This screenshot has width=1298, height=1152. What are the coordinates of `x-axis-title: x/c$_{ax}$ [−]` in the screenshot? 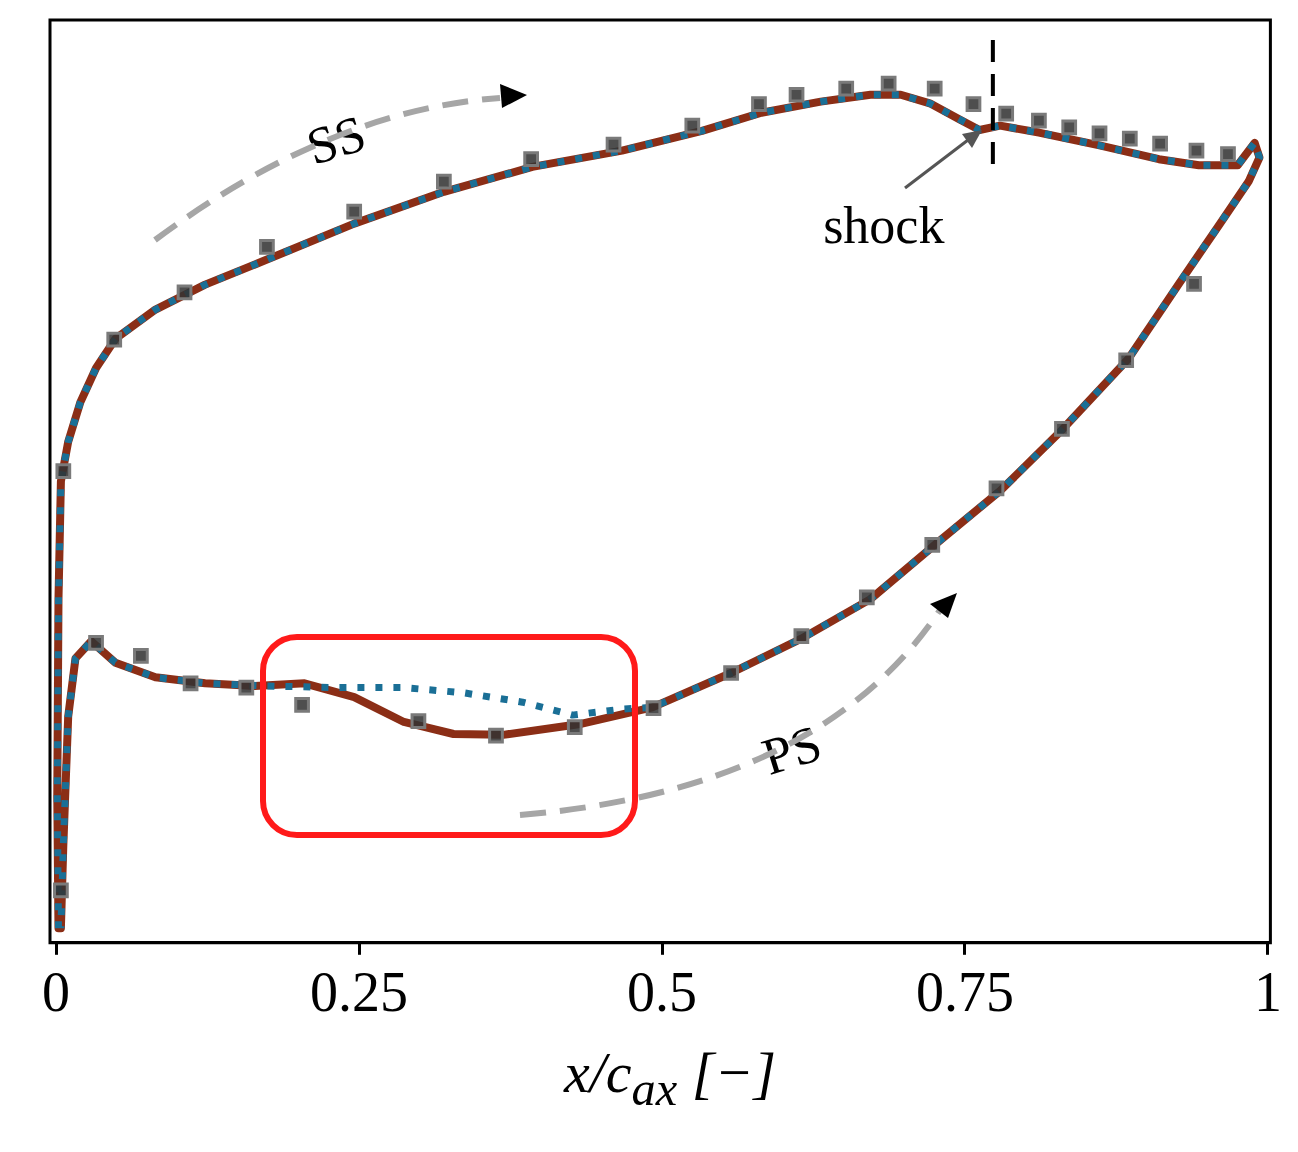 It's located at (669, 1078).